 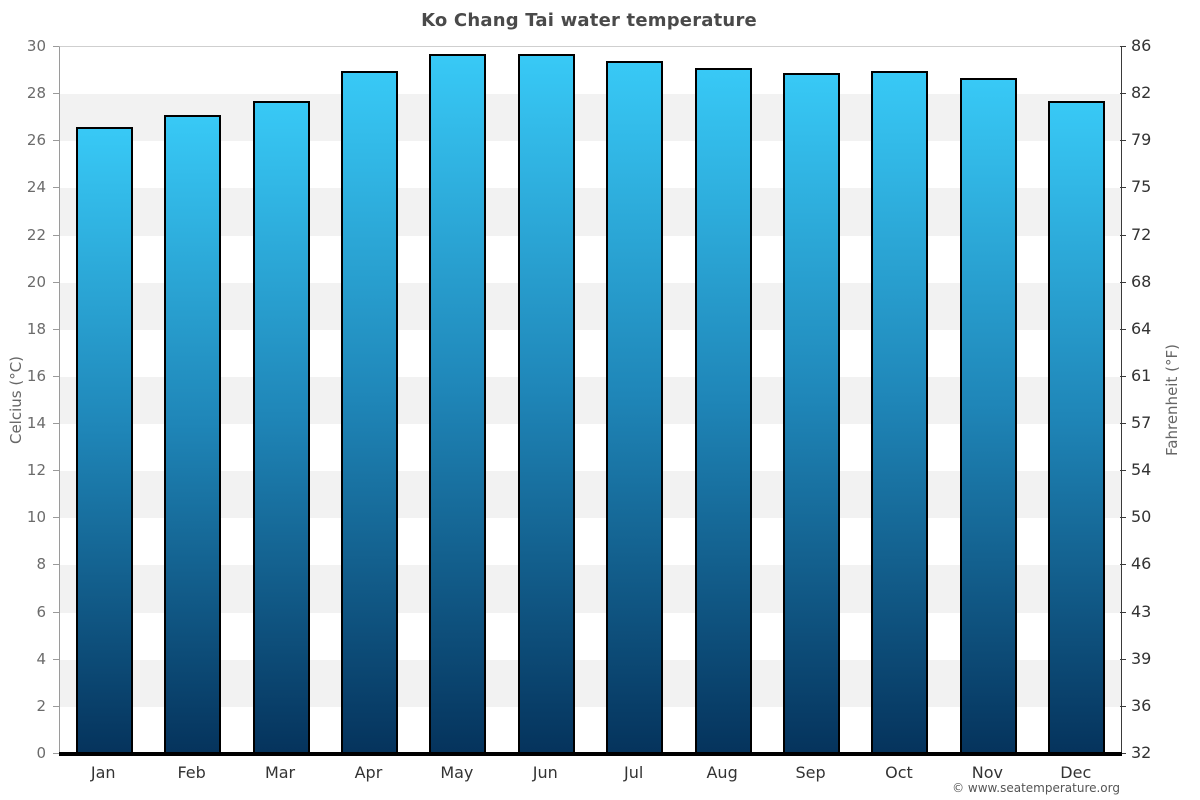 I want to click on x-axis-baseline, so click(x=590, y=754).